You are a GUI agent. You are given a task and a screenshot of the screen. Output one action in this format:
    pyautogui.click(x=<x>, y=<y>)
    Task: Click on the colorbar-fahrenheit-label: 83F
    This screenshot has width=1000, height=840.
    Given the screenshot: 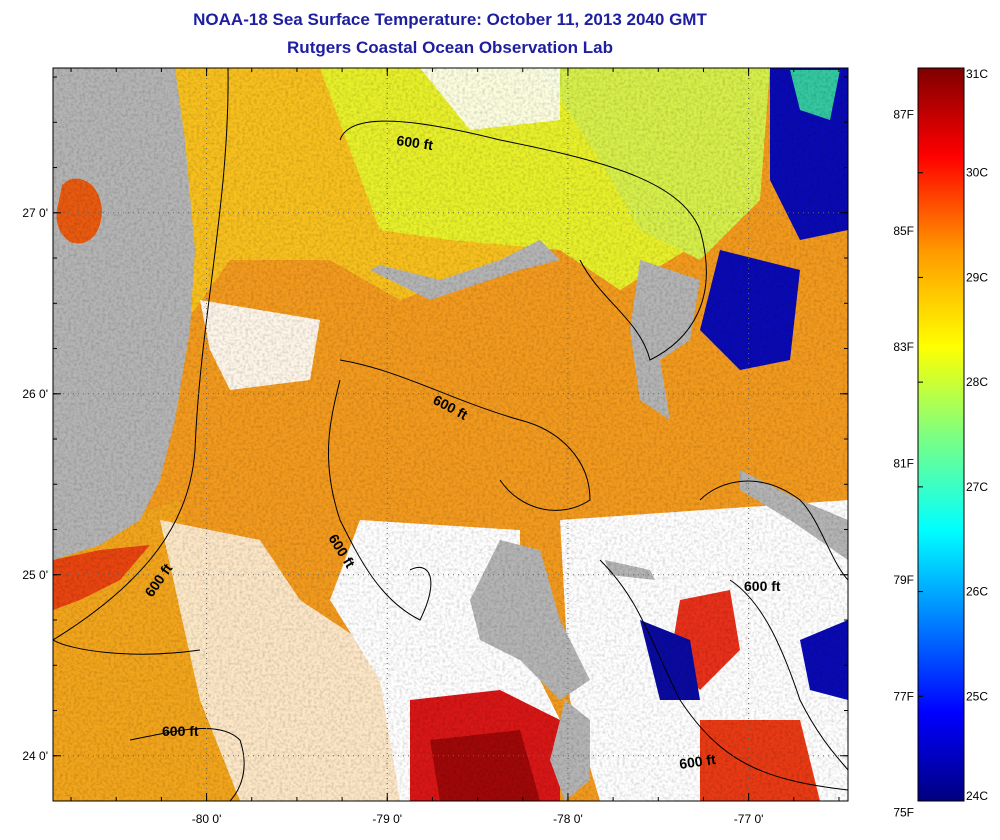 What is the action you would take?
    pyautogui.click(x=903, y=347)
    